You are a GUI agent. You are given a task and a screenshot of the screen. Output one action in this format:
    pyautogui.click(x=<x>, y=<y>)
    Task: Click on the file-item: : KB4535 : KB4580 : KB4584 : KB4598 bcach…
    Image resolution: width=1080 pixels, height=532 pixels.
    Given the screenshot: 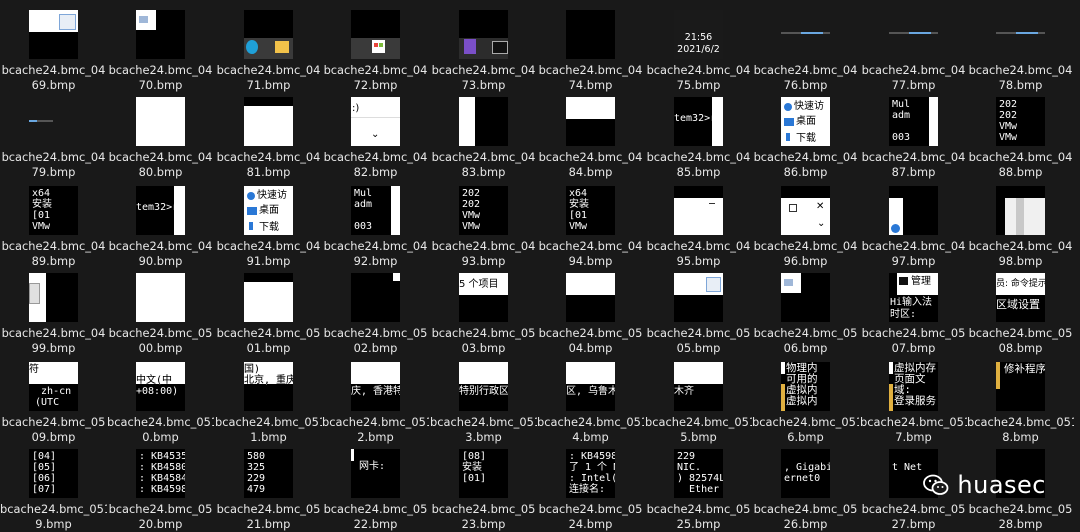 What is the action you would take?
    pyautogui.click(x=160, y=483)
    